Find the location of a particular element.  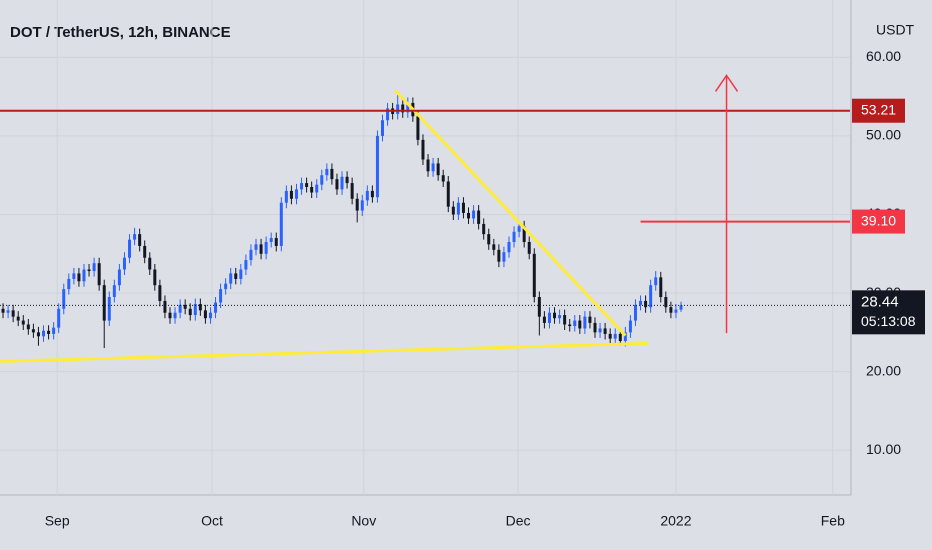

price-label: 39.10 is located at coordinates (878, 220).